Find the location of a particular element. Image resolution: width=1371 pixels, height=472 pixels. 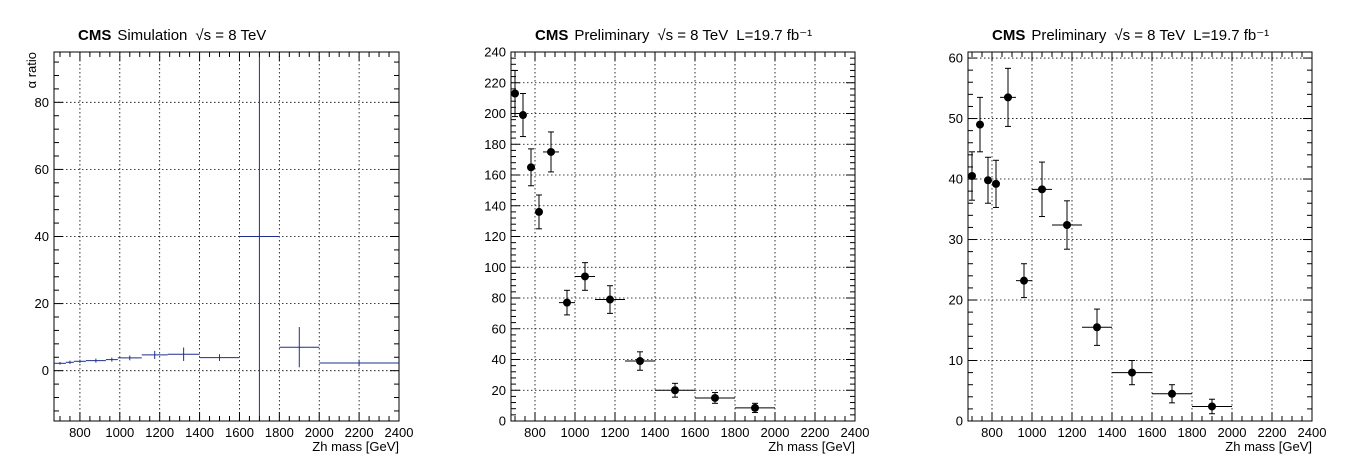

x-tick-label: 1400 is located at coordinates (199, 432).